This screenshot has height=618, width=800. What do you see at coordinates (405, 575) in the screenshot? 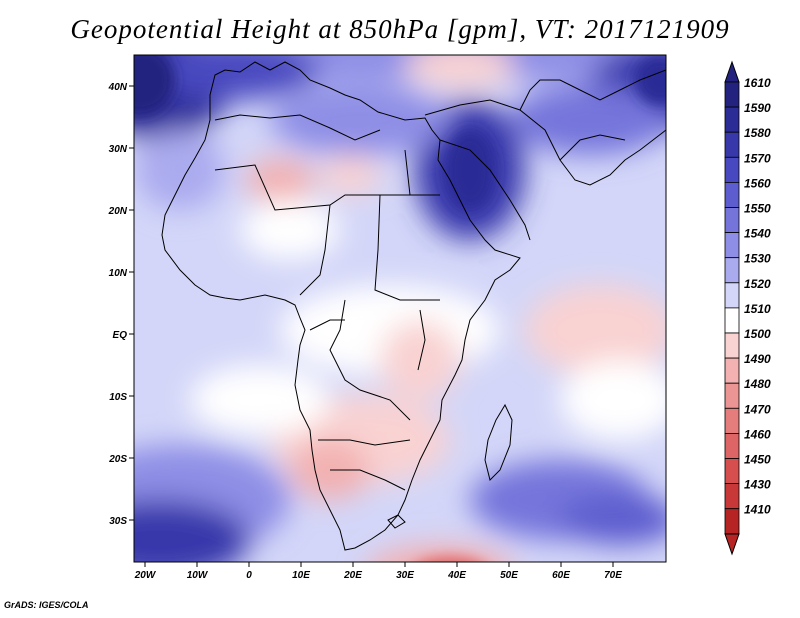
I see `lon-tick-label: 30E` at bounding box center [405, 575].